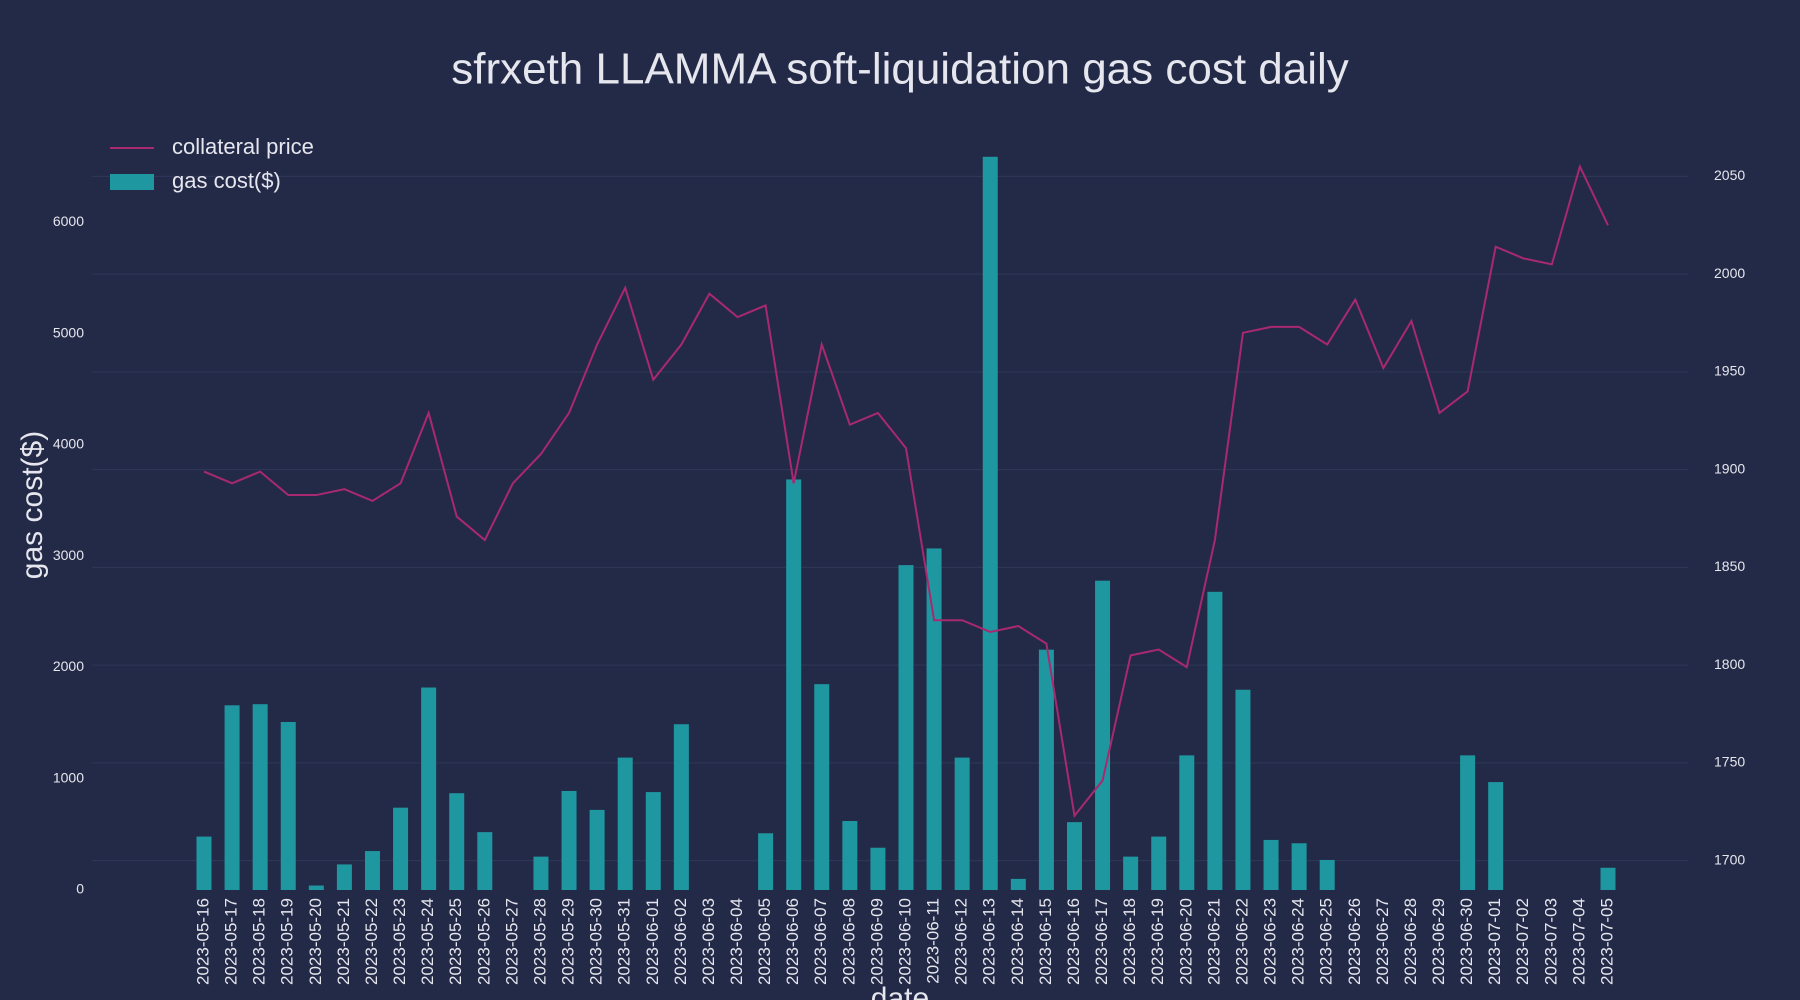  I want to click on x-tick-label: 2023-05-24, so click(427, 941).